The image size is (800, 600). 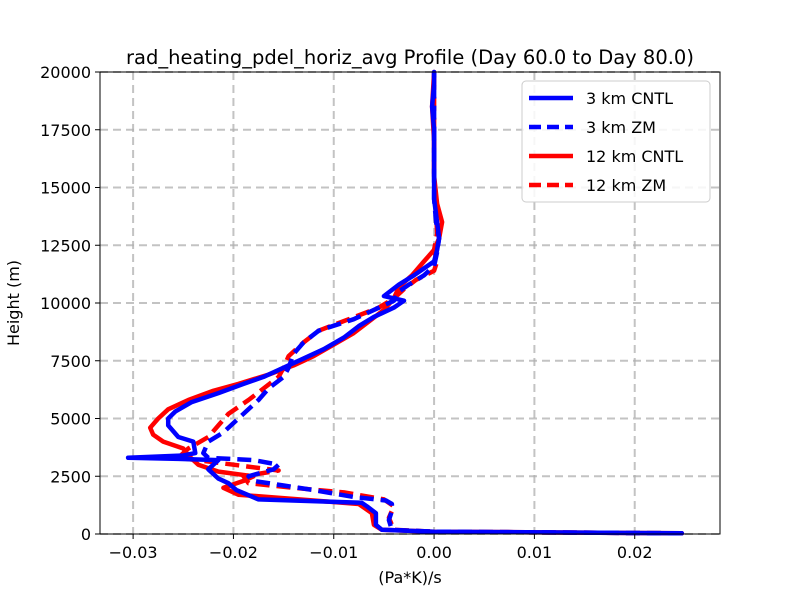 I want to click on y-tick-label: 15000, so click(x=65, y=188).